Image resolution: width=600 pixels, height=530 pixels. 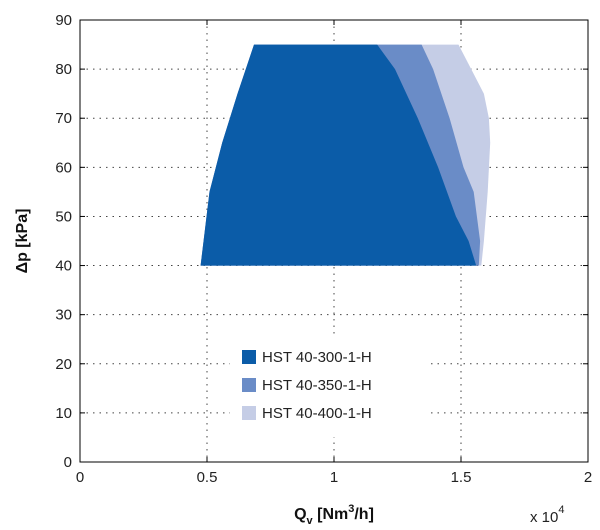 What do you see at coordinates (63, 266) in the screenshot?
I see `y-tick-label: 40` at bounding box center [63, 266].